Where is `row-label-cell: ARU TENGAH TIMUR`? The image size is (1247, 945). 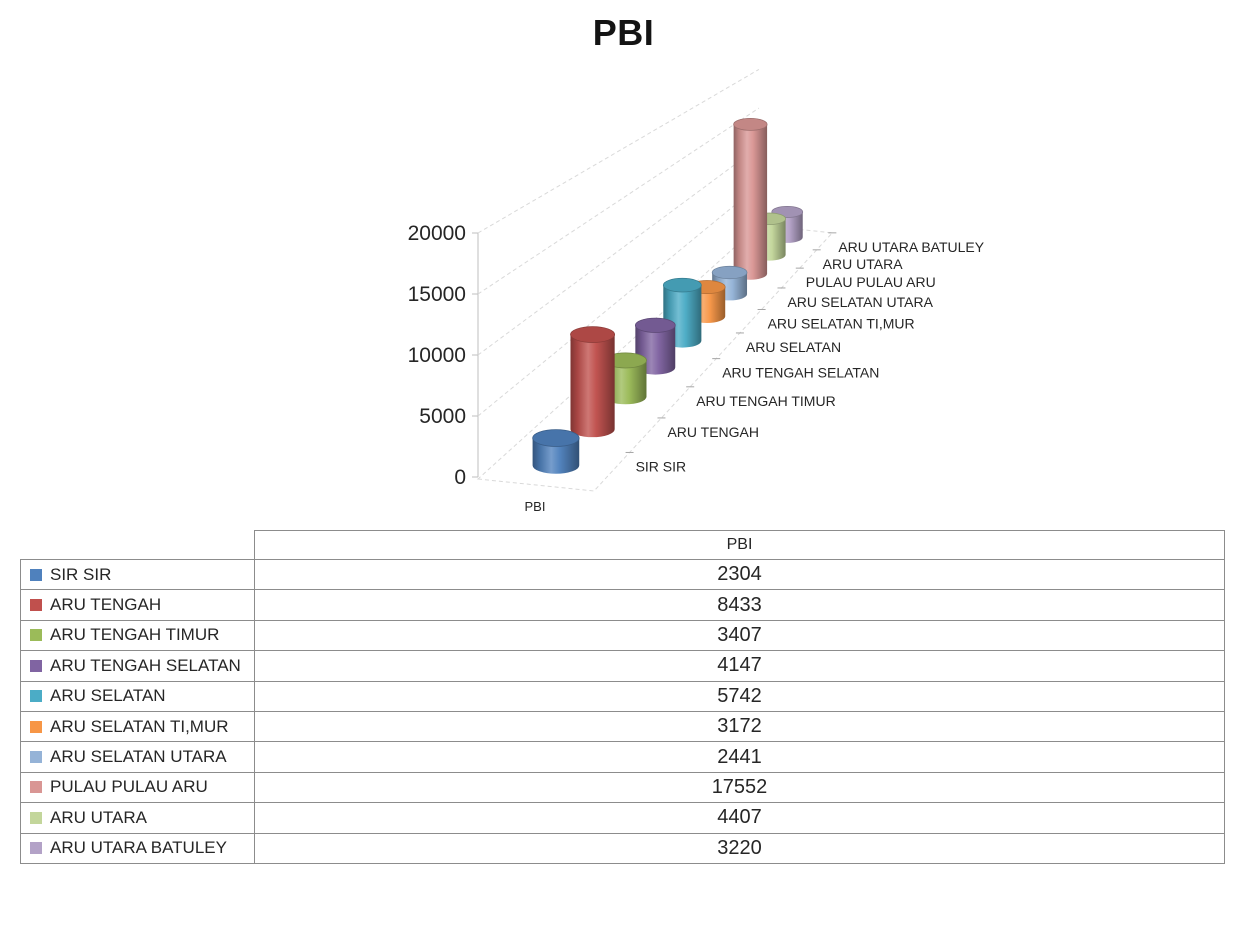
row-label-cell: ARU TENGAH TIMUR is located at coordinates (137, 635).